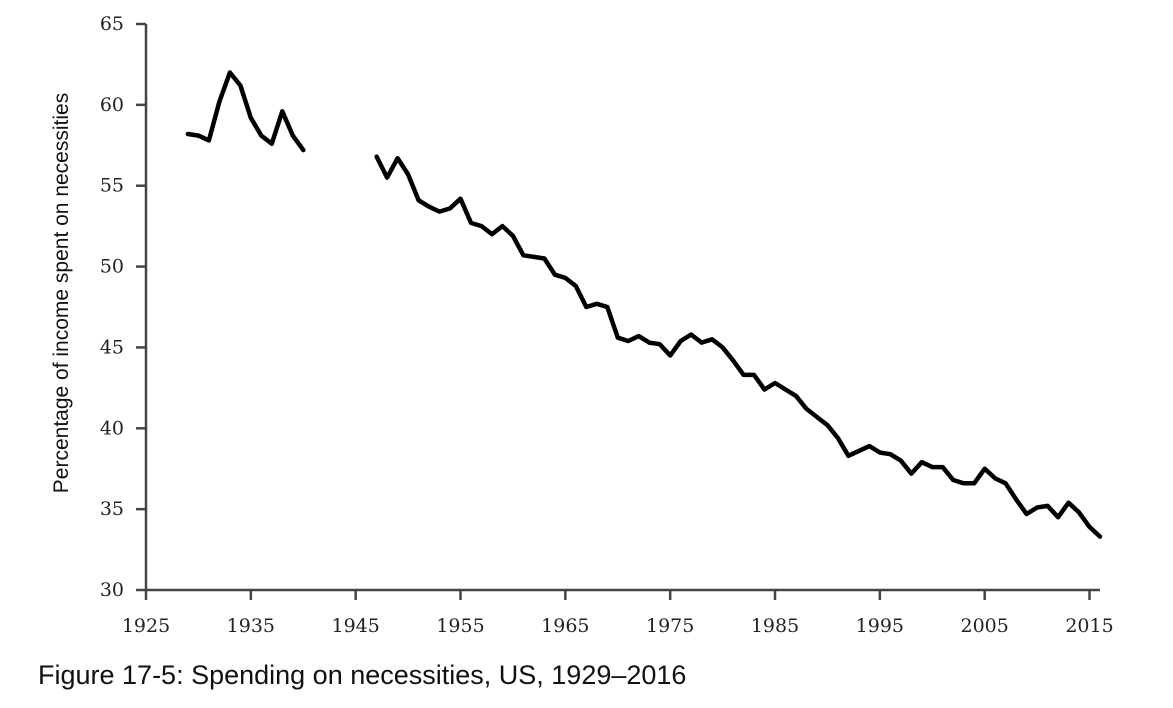 Image resolution: width=1173 pixels, height=708 pixels. Describe the element at coordinates (112, 267) in the screenshot. I see `y-tick-label: 50` at that location.